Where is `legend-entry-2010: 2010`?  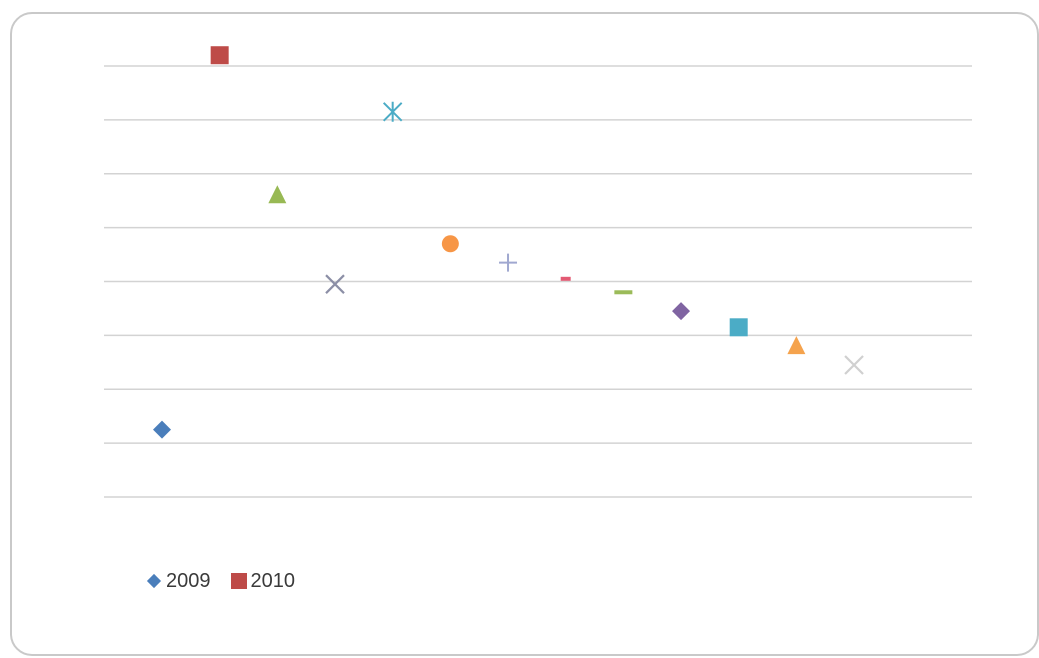 legend-entry-2010: 2010 is located at coordinates (263, 581).